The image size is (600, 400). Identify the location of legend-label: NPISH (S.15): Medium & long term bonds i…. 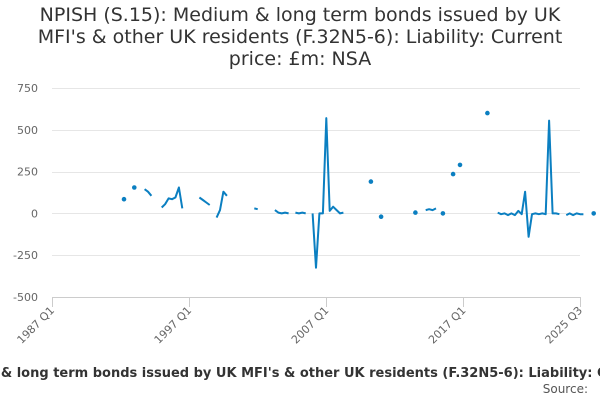
(300, 373).